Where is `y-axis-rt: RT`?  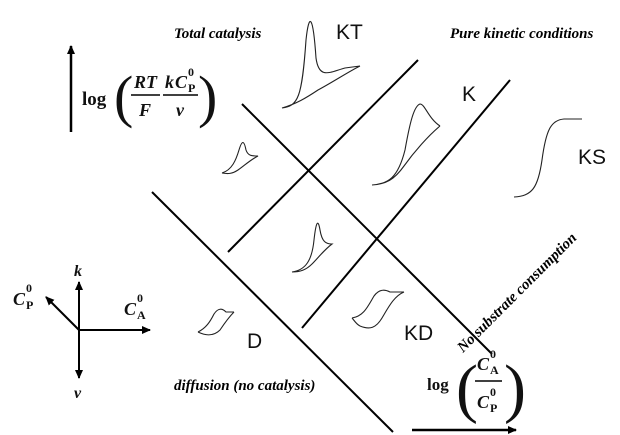 y-axis-rt: RT is located at coordinates (145, 82).